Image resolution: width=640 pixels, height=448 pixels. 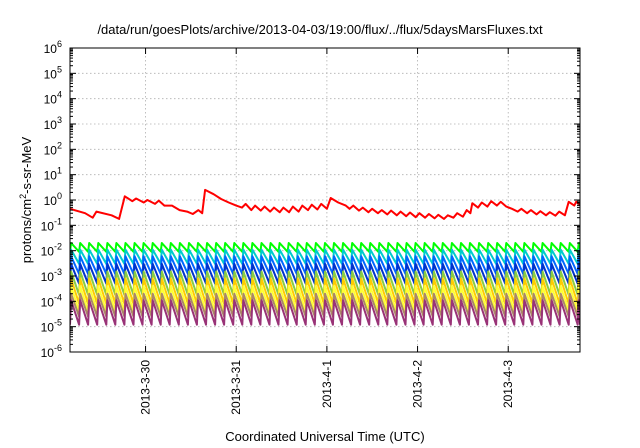 I want to click on y-tick-label: 10⁻¹, so click(x=51, y=224).